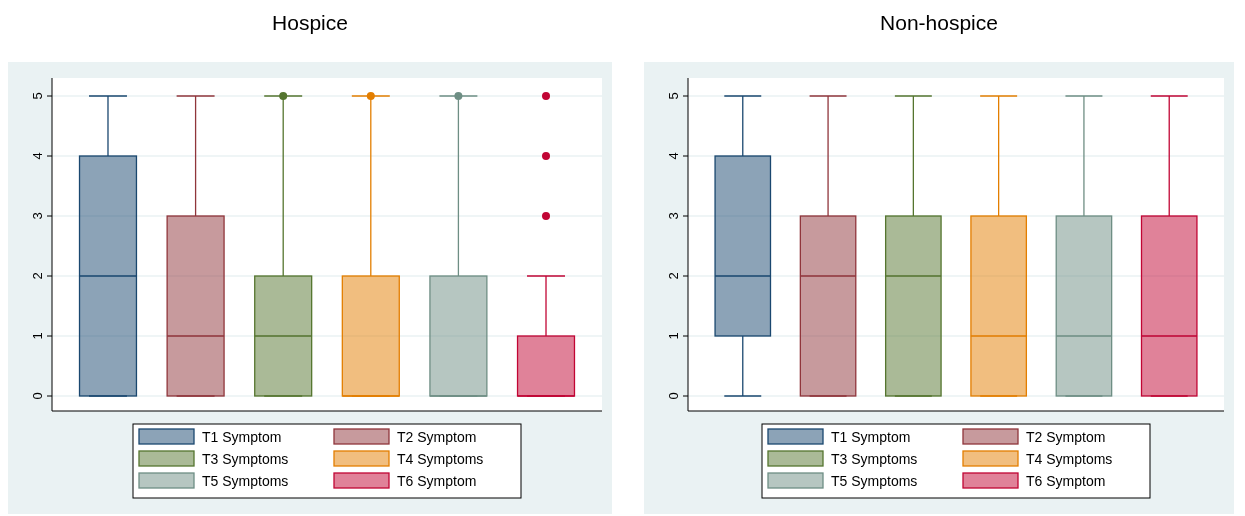 The image size is (1245, 516). What do you see at coordinates (310, 22) in the screenshot?
I see `chart-title: Hospice` at bounding box center [310, 22].